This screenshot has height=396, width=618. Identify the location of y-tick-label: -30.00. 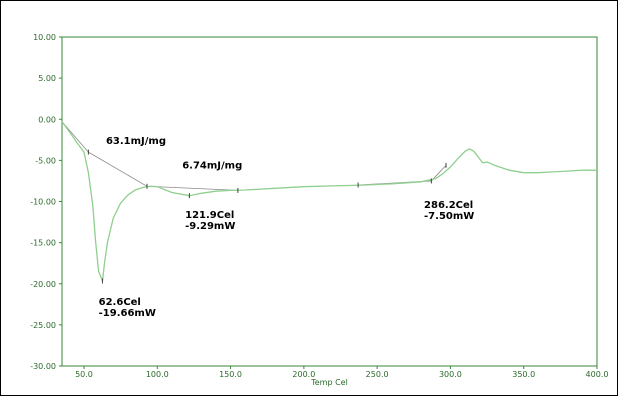
(43, 366).